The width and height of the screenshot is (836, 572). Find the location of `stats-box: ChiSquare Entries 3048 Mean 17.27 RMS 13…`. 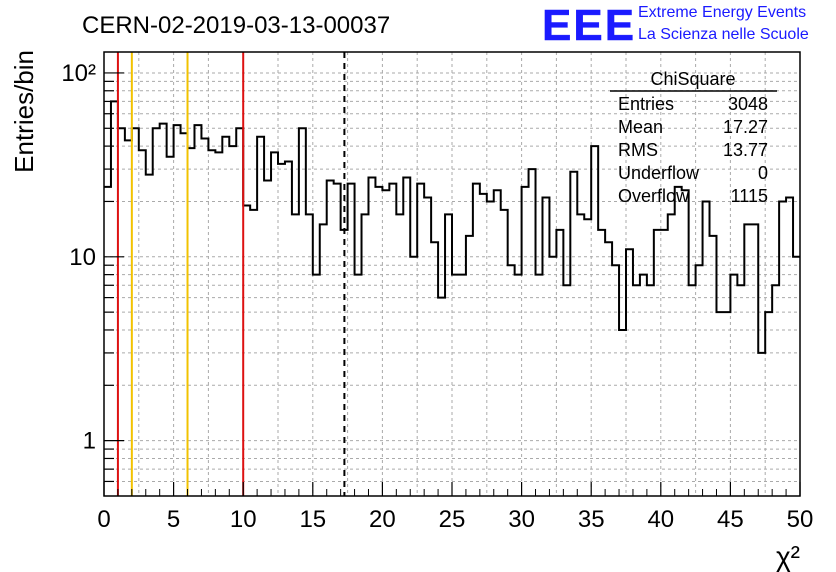

stats-box: ChiSquare Entries 3048 Mean 17.27 RMS 13… is located at coordinates (693, 137).